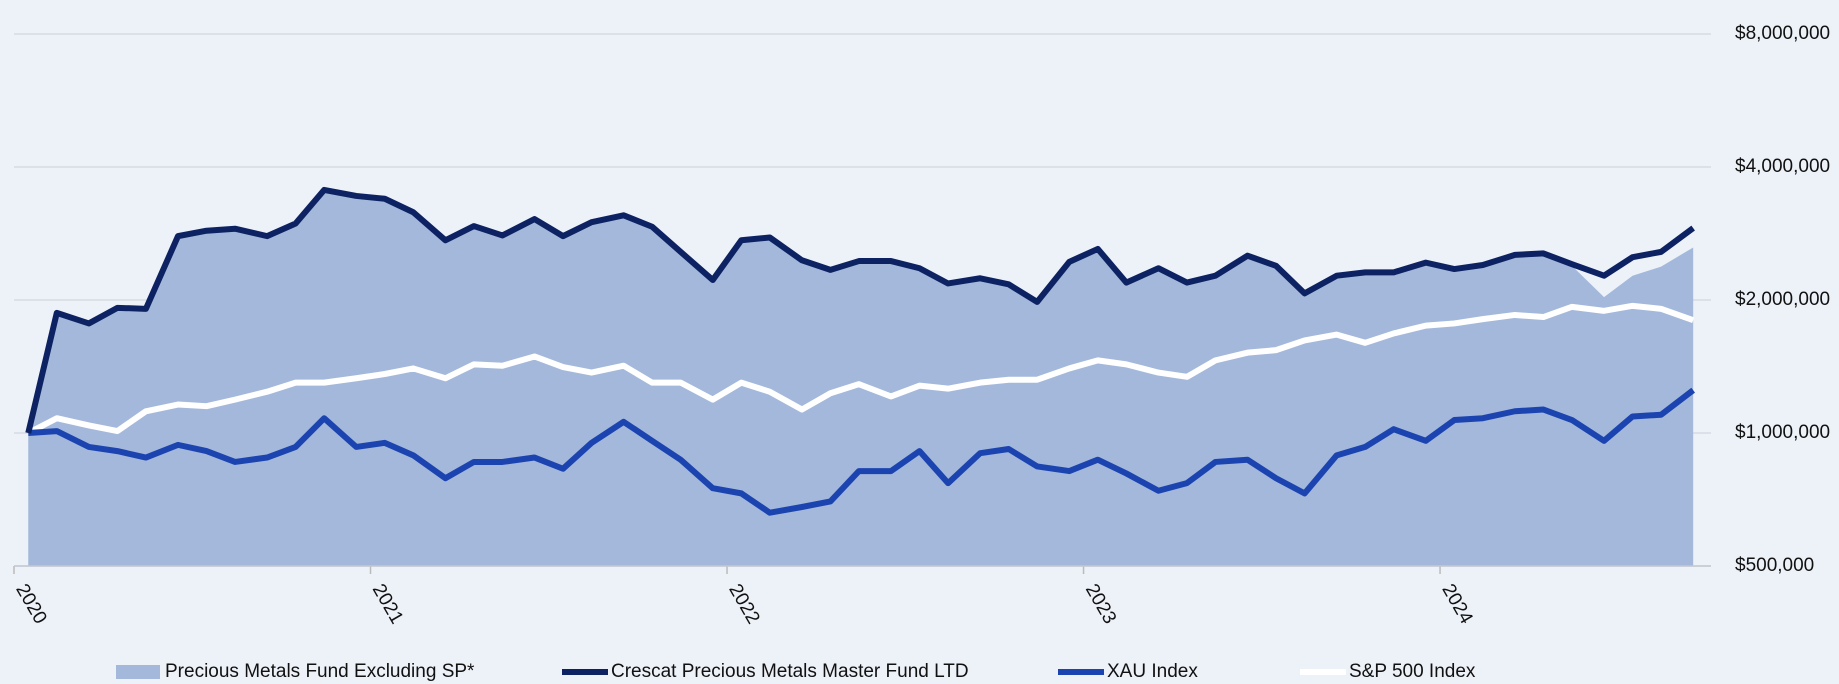 This screenshot has width=1839, height=684. What do you see at coordinates (138, 672) in the screenshot?
I see `legend-swatch` at bounding box center [138, 672].